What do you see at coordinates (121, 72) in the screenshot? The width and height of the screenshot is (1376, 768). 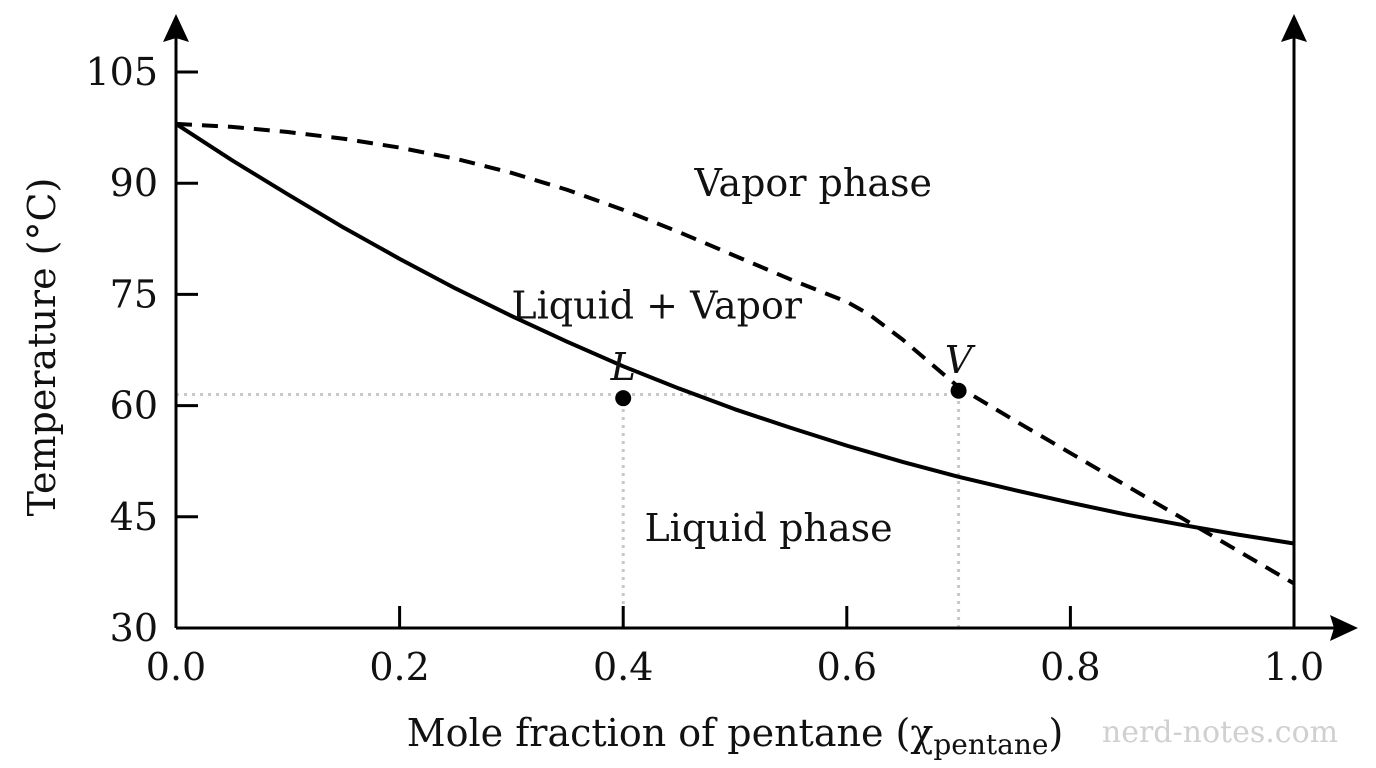 I see `y-tick-label: 105` at bounding box center [121, 72].